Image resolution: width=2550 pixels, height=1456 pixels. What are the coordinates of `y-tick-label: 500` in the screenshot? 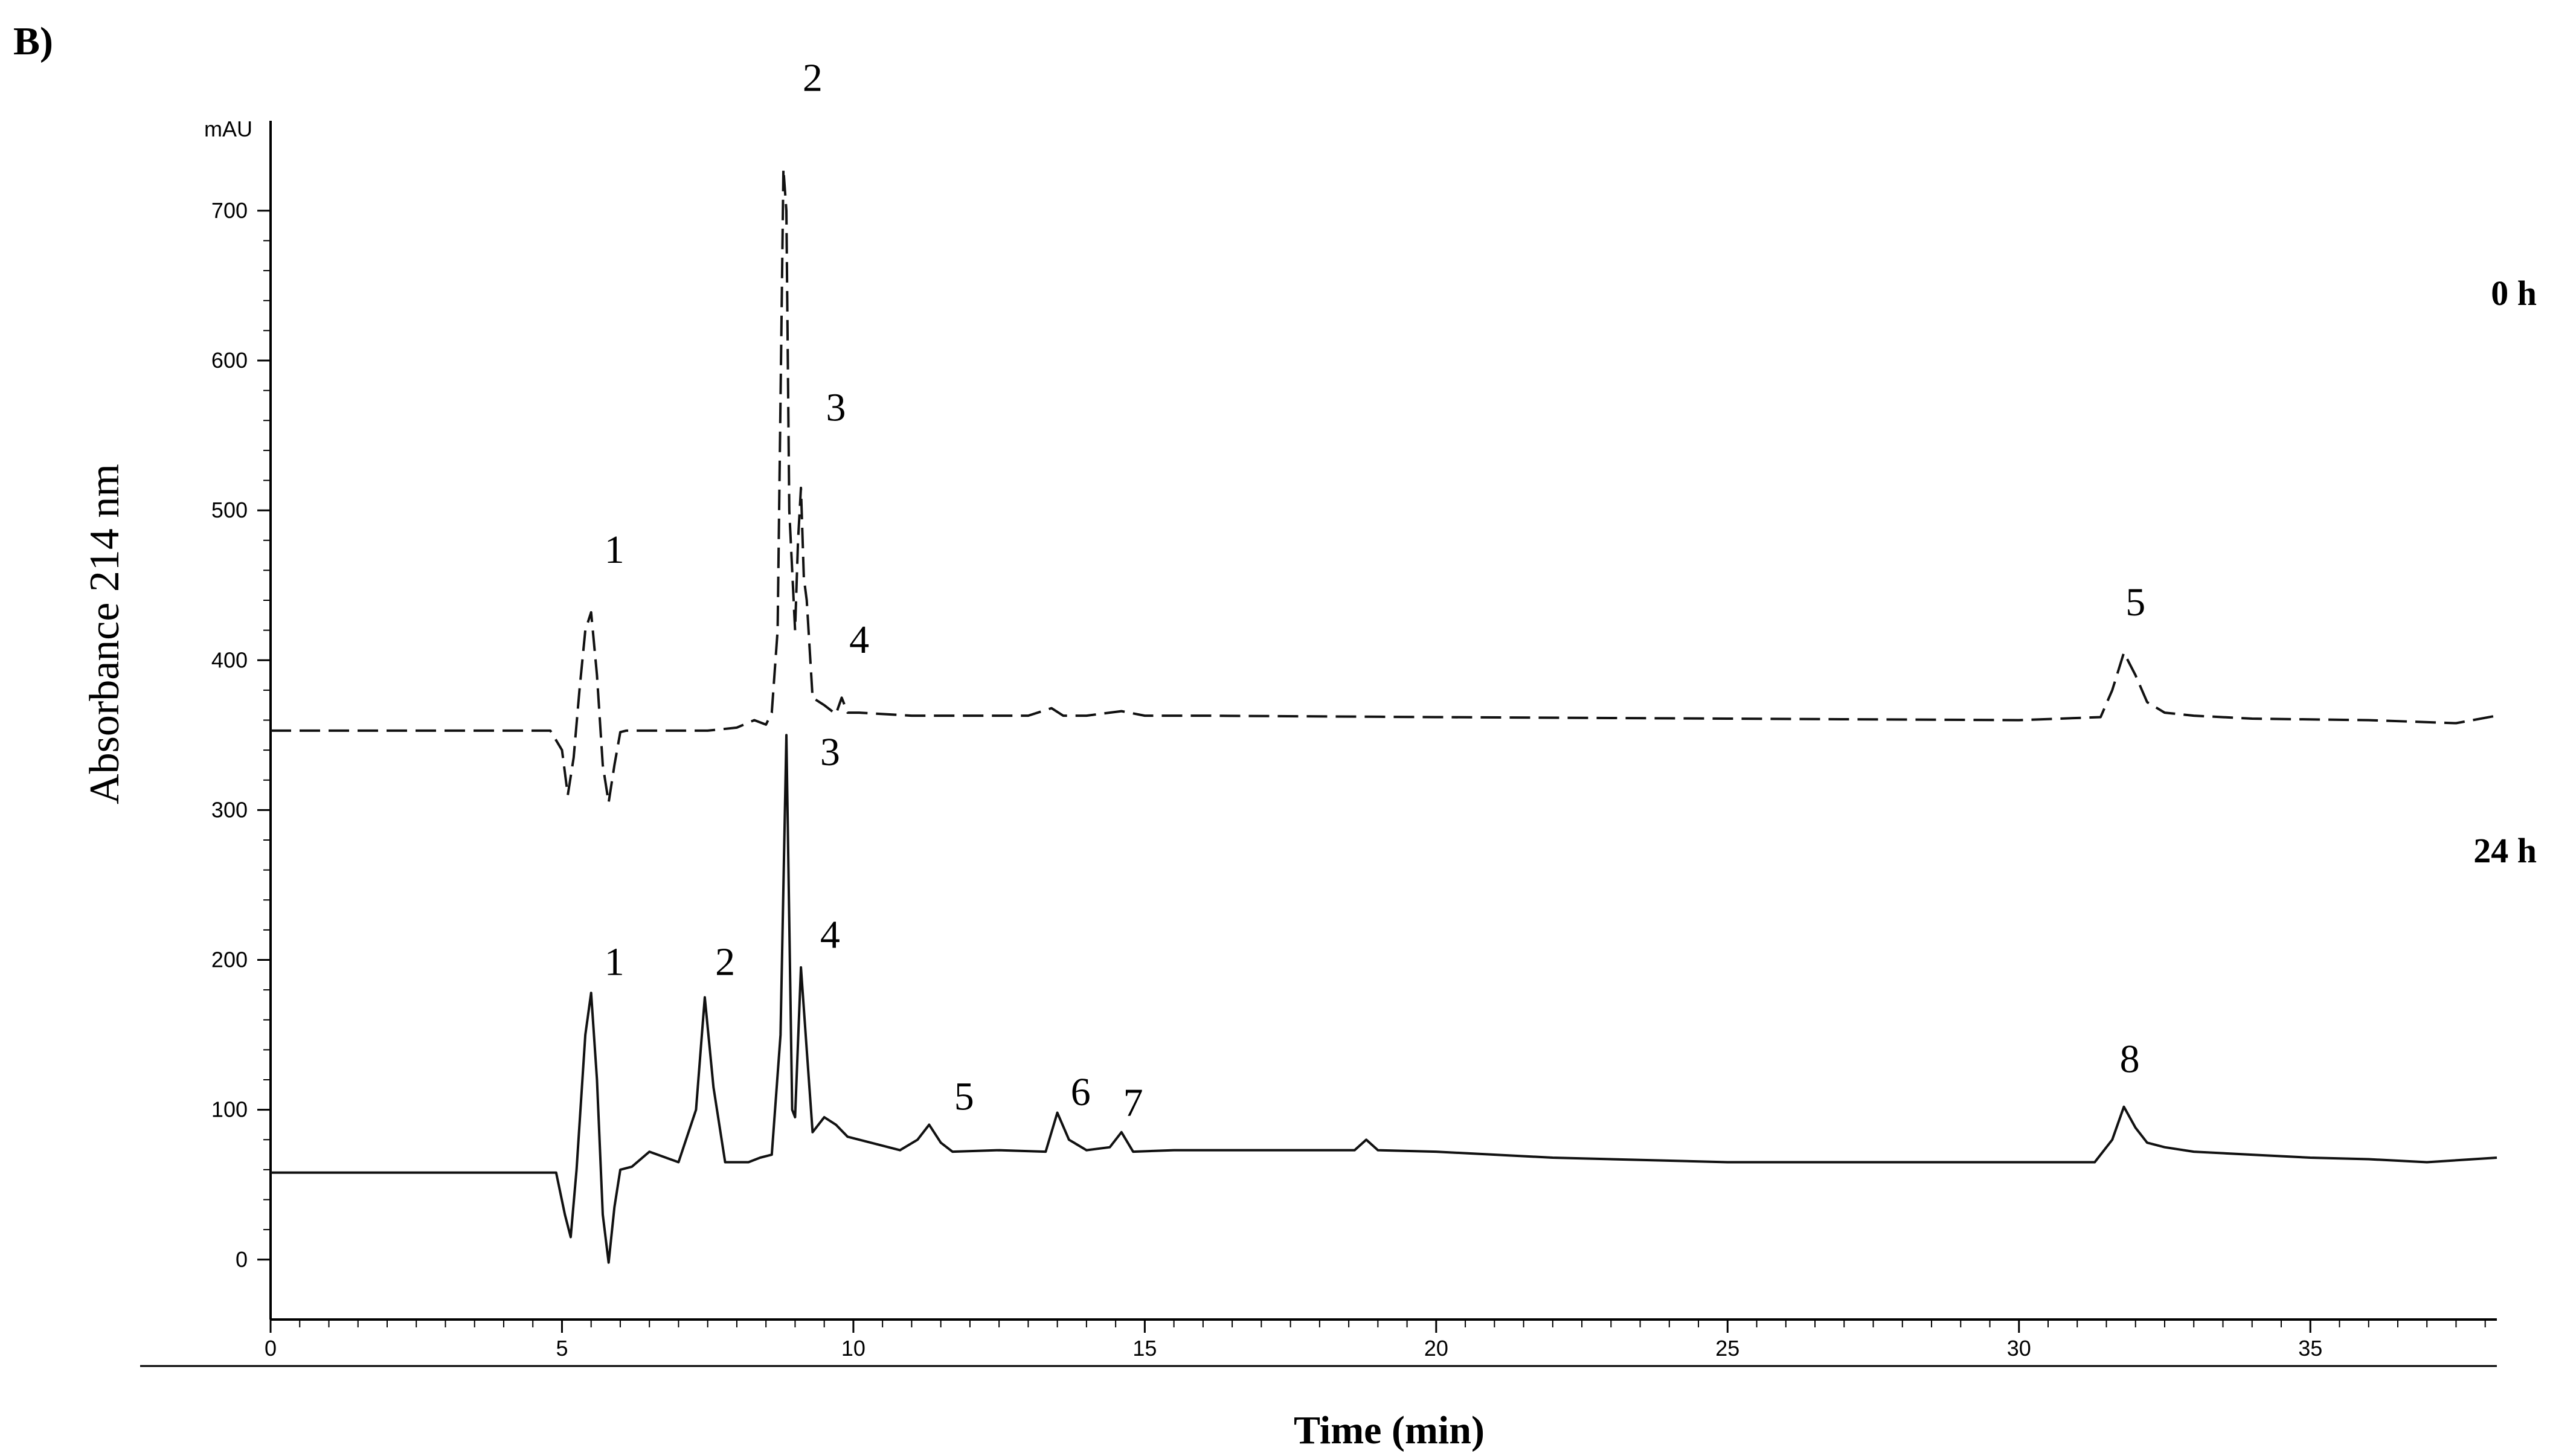 It's located at (229, 510).